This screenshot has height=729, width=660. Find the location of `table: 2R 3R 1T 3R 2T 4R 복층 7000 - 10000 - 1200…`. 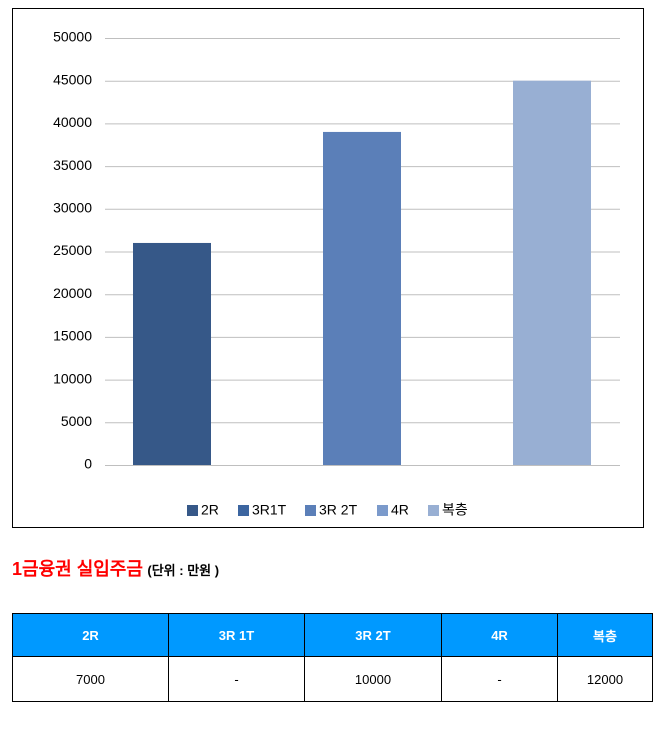

table: 2R 3R 1T 3R 2T 4R 복층 7000 - 10000 - 1200… is located at coordinates (332, 657).